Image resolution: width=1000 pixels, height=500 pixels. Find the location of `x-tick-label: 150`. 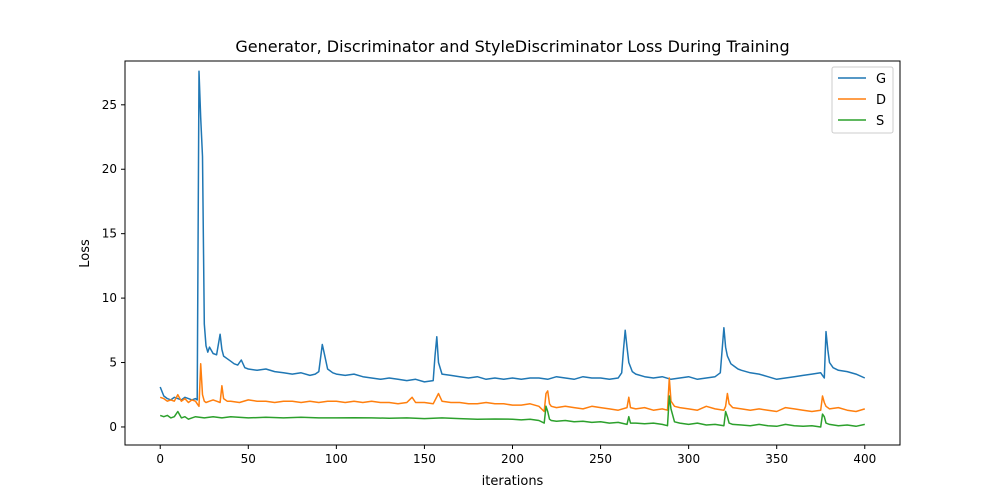

x-tick-label: 150 is located at coordinates (424, 459).